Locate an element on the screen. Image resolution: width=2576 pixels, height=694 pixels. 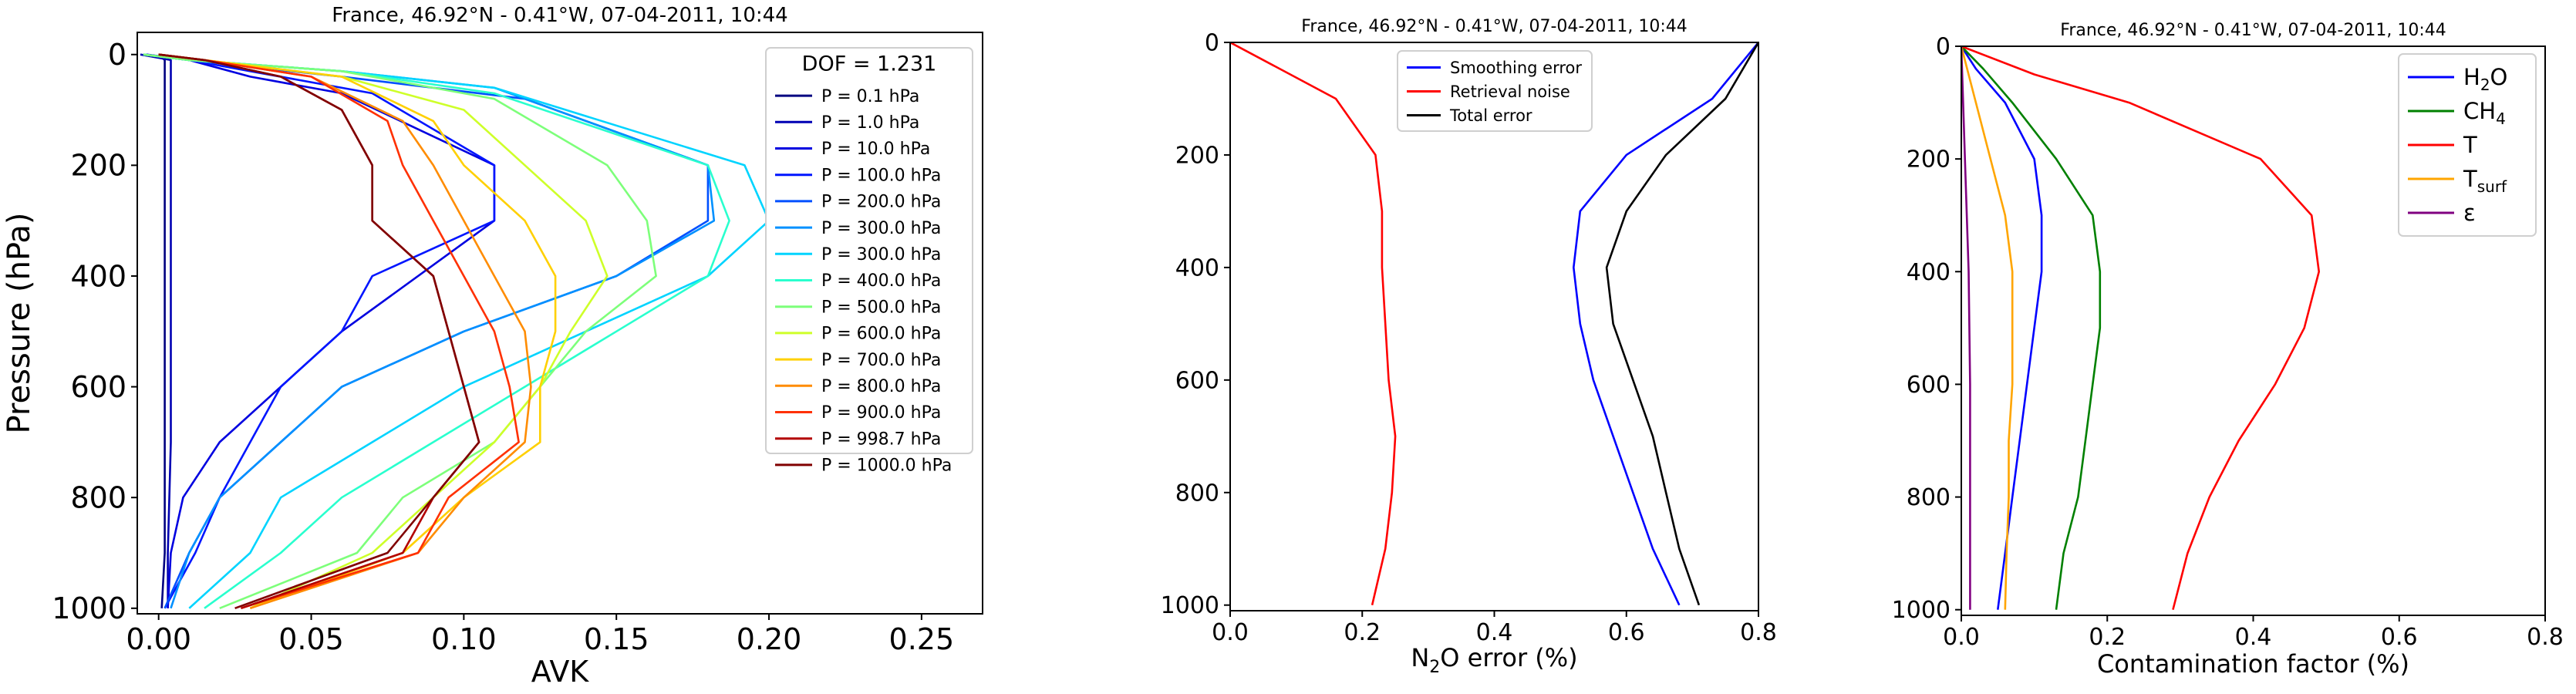
legend-label: P = 400.0 hPa is located at coordinates (881, 281).